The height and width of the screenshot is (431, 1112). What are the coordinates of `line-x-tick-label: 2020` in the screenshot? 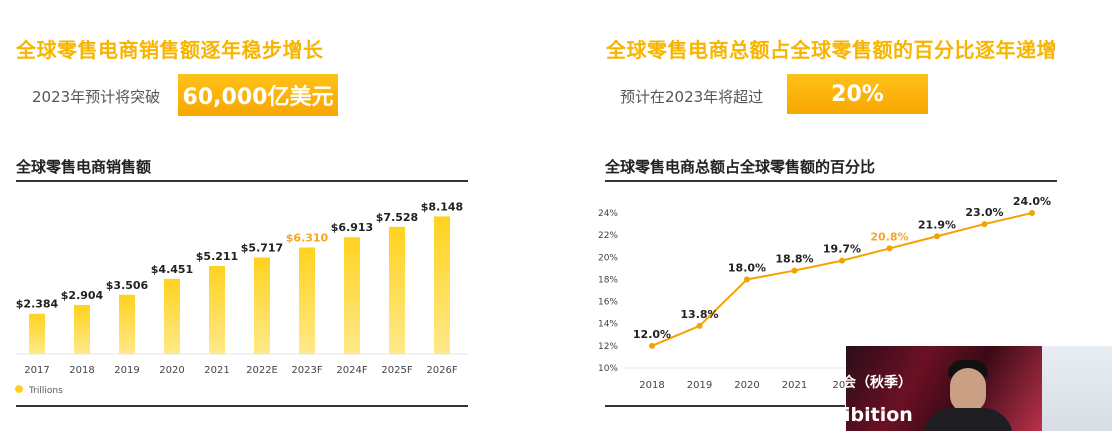 It's located at (746, 385).